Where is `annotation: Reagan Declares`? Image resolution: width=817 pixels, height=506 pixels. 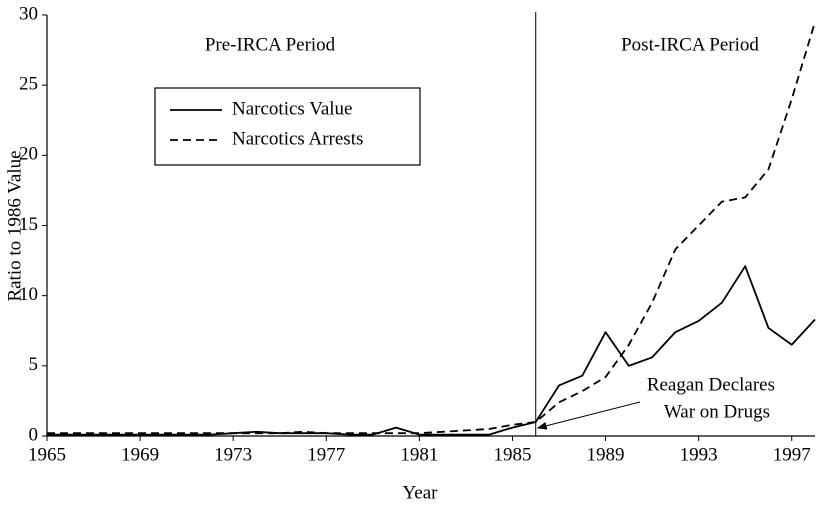 annotation: Reagan Declares is located at coordinates (711, 384).